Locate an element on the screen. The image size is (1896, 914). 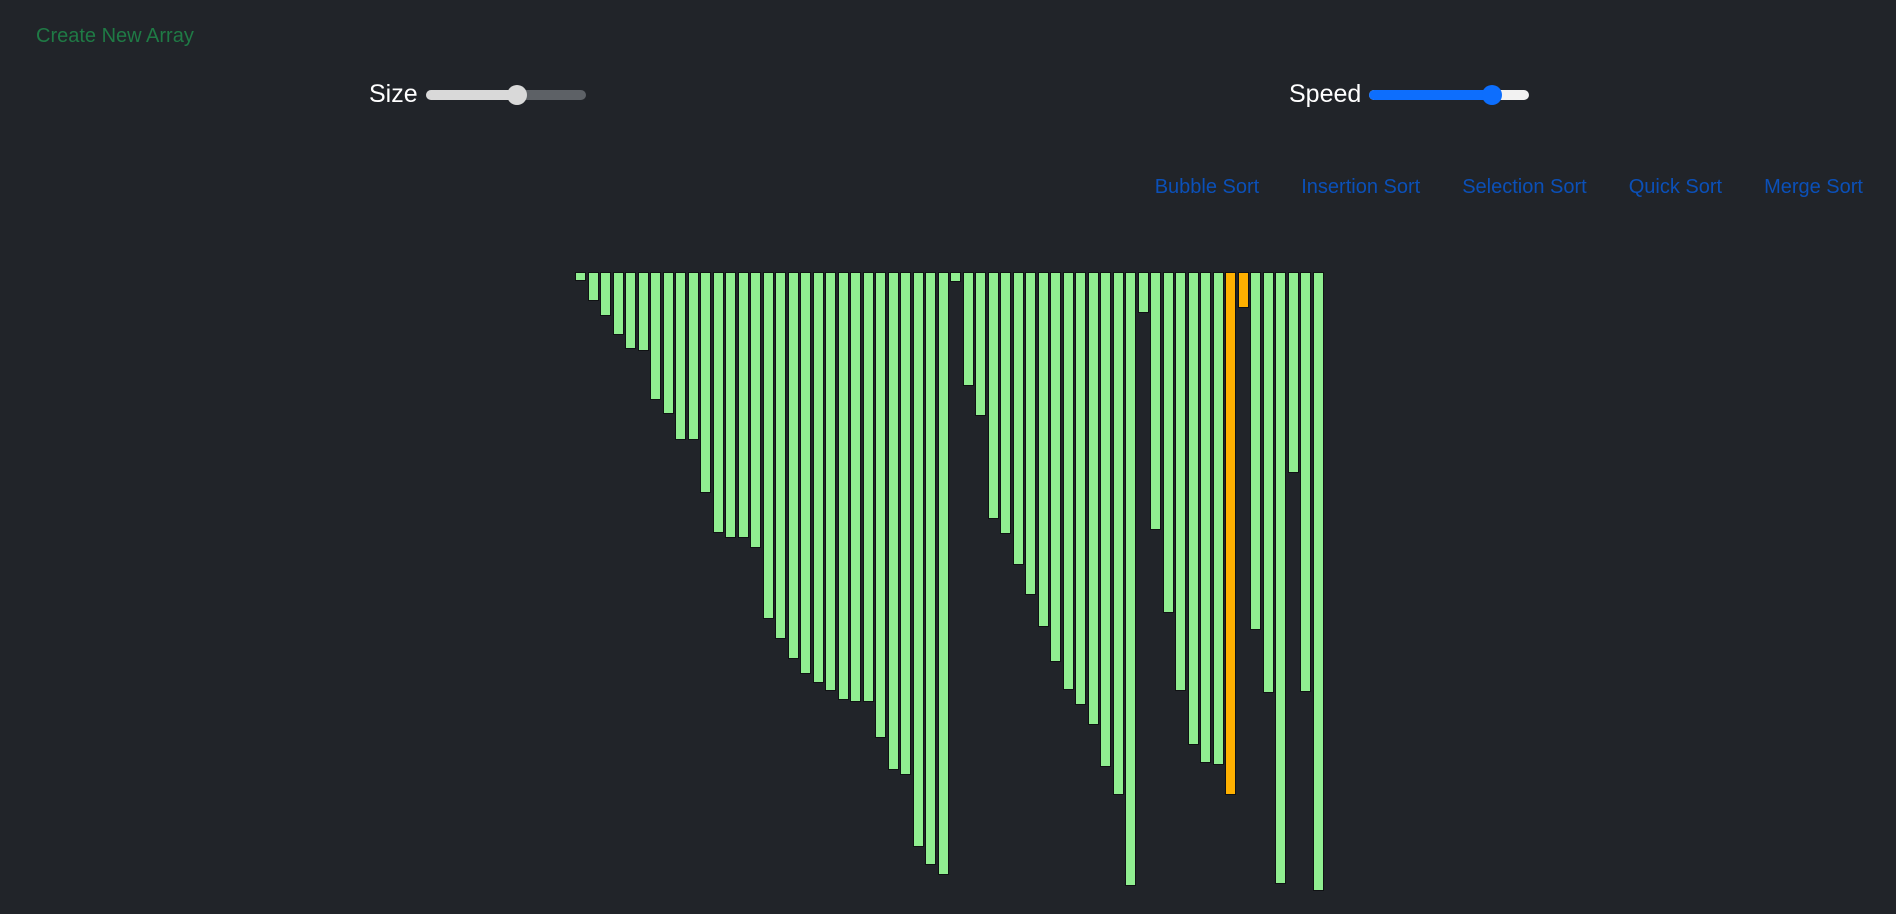
create-new-array-button: Create New Array is located at coordinates (115, 36).